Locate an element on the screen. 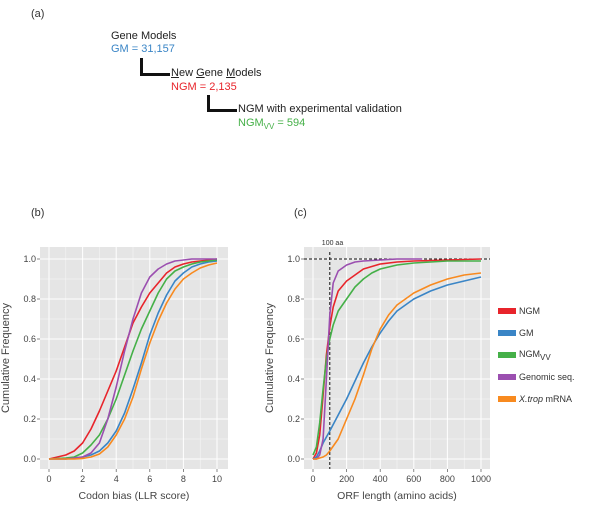 The width and height of the screenshot is (600, 508). ngmvv-prefix: NGM is located at coordinates (251, 123).